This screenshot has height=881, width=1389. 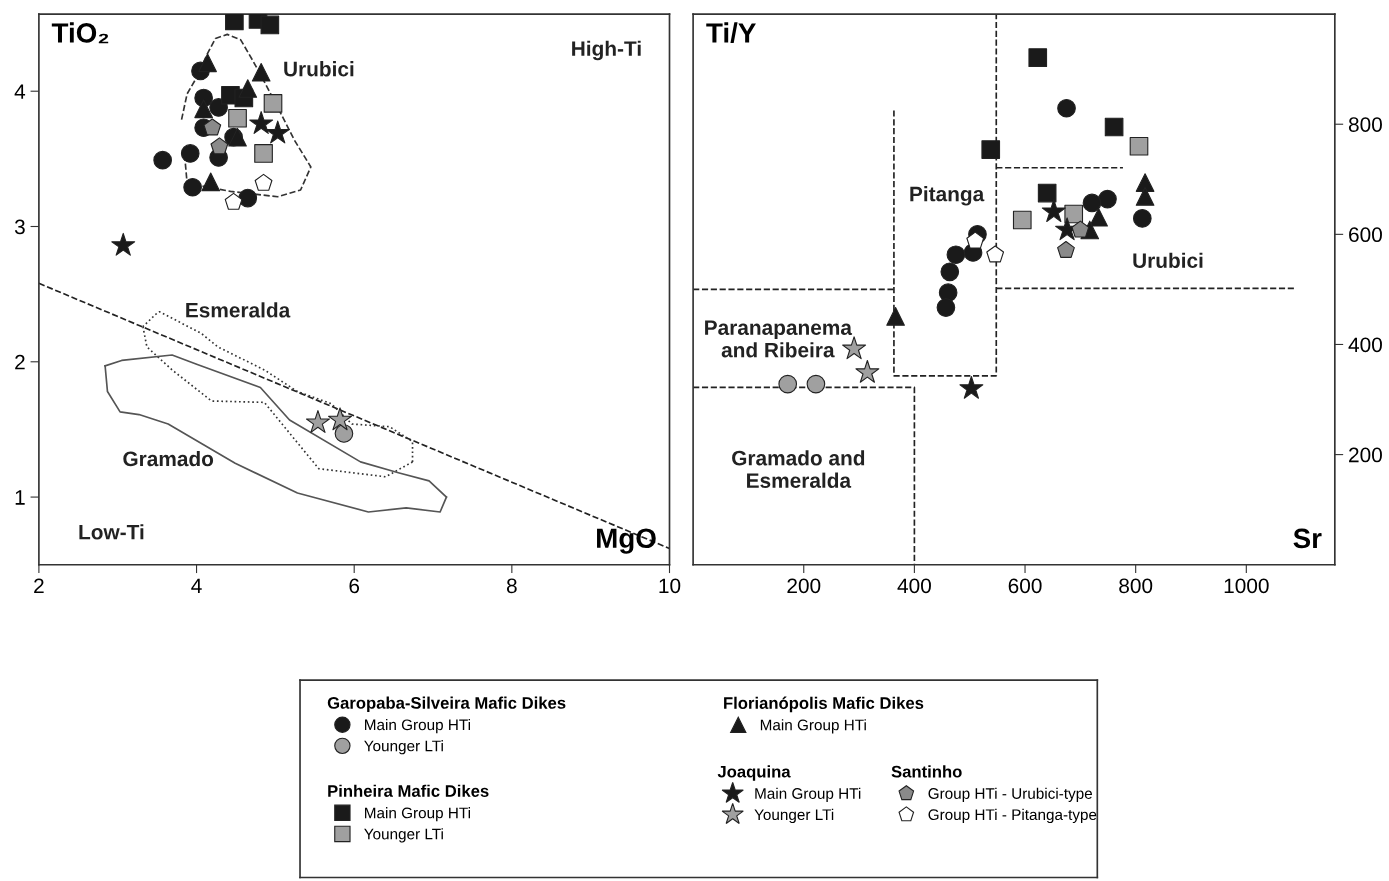 I want to click on y-axis-title: TiO₂, so click(x=80, y=33).